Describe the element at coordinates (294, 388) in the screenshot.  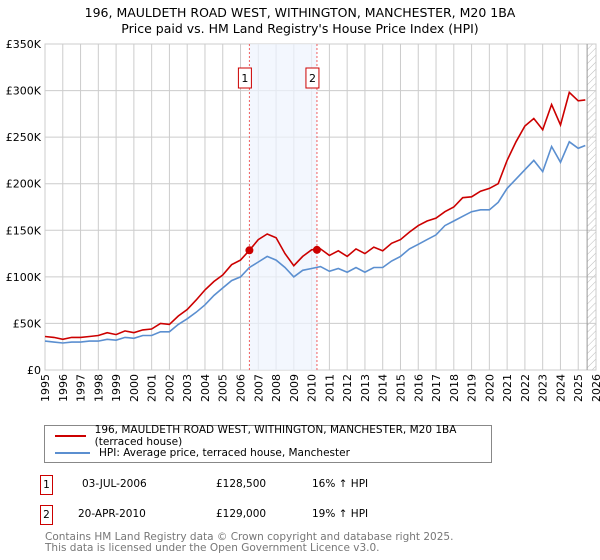
I see `x-tick-label: 2009` at that location.